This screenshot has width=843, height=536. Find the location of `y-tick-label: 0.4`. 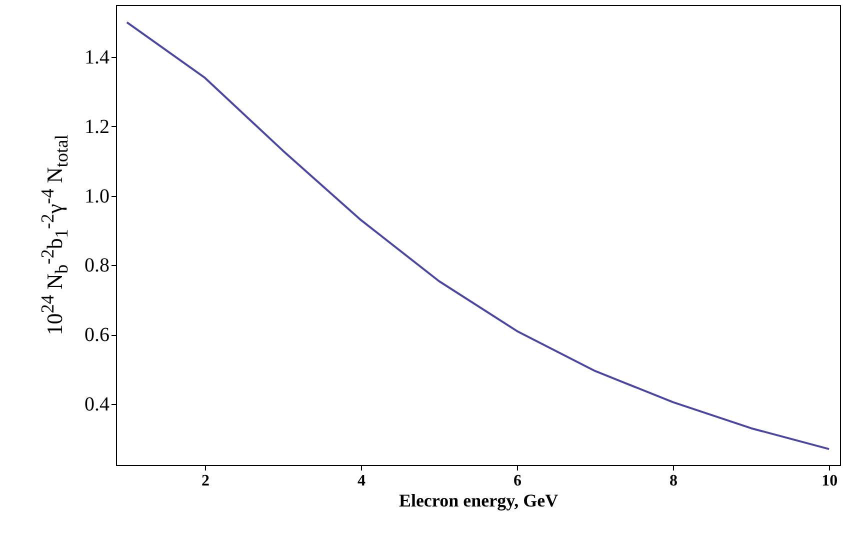

y-tick-label: 0.4 is located at coordinates (97, 404).